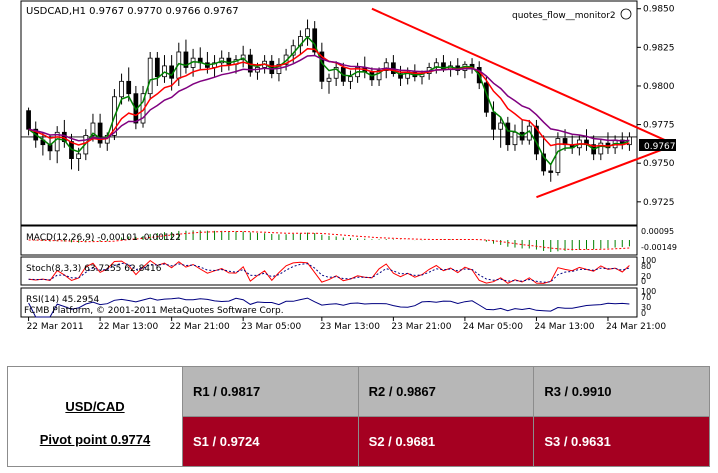 The width and height of the screenshot is (718, 473). Describe the element at coordinates (329, 307) in the screenshot. I see `rsi-line` at that location.